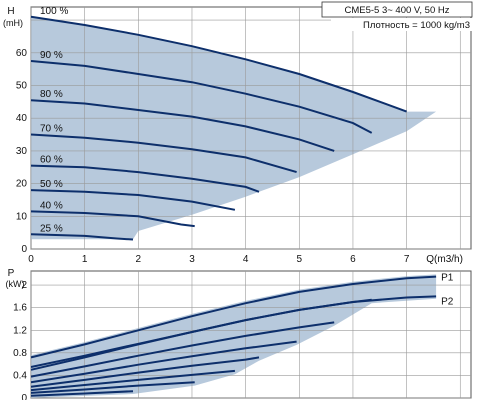 This screenshot has height=405, width=500. What do you see at coordinates (20, 353) in the screenshot?
I see `power-ytick-0.8: 0.8` at bounding box center [20, 353].